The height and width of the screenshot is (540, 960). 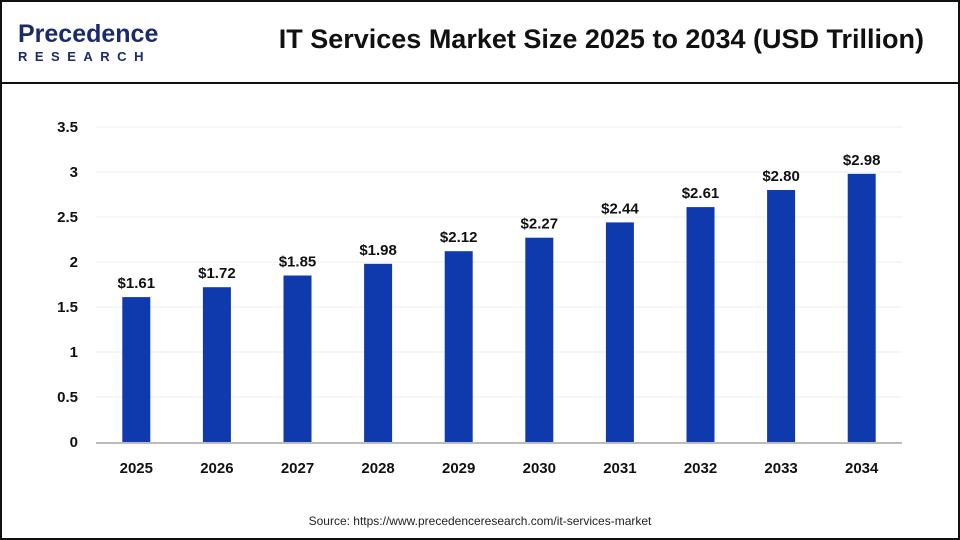 I want to click on data-label: $2.98, so click(x=862, y=160).